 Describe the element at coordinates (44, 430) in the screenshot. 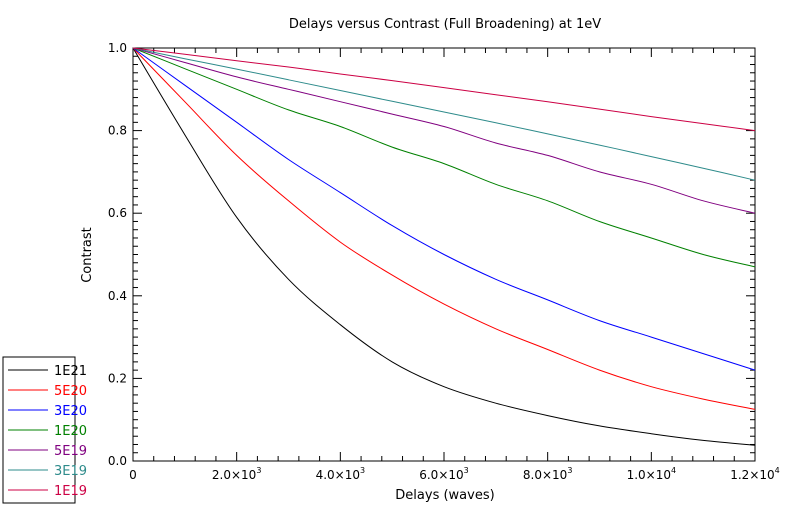

I see `legend: 1E21 5E20 3E20 1E20 5E19 3E19 1E19` at that location.